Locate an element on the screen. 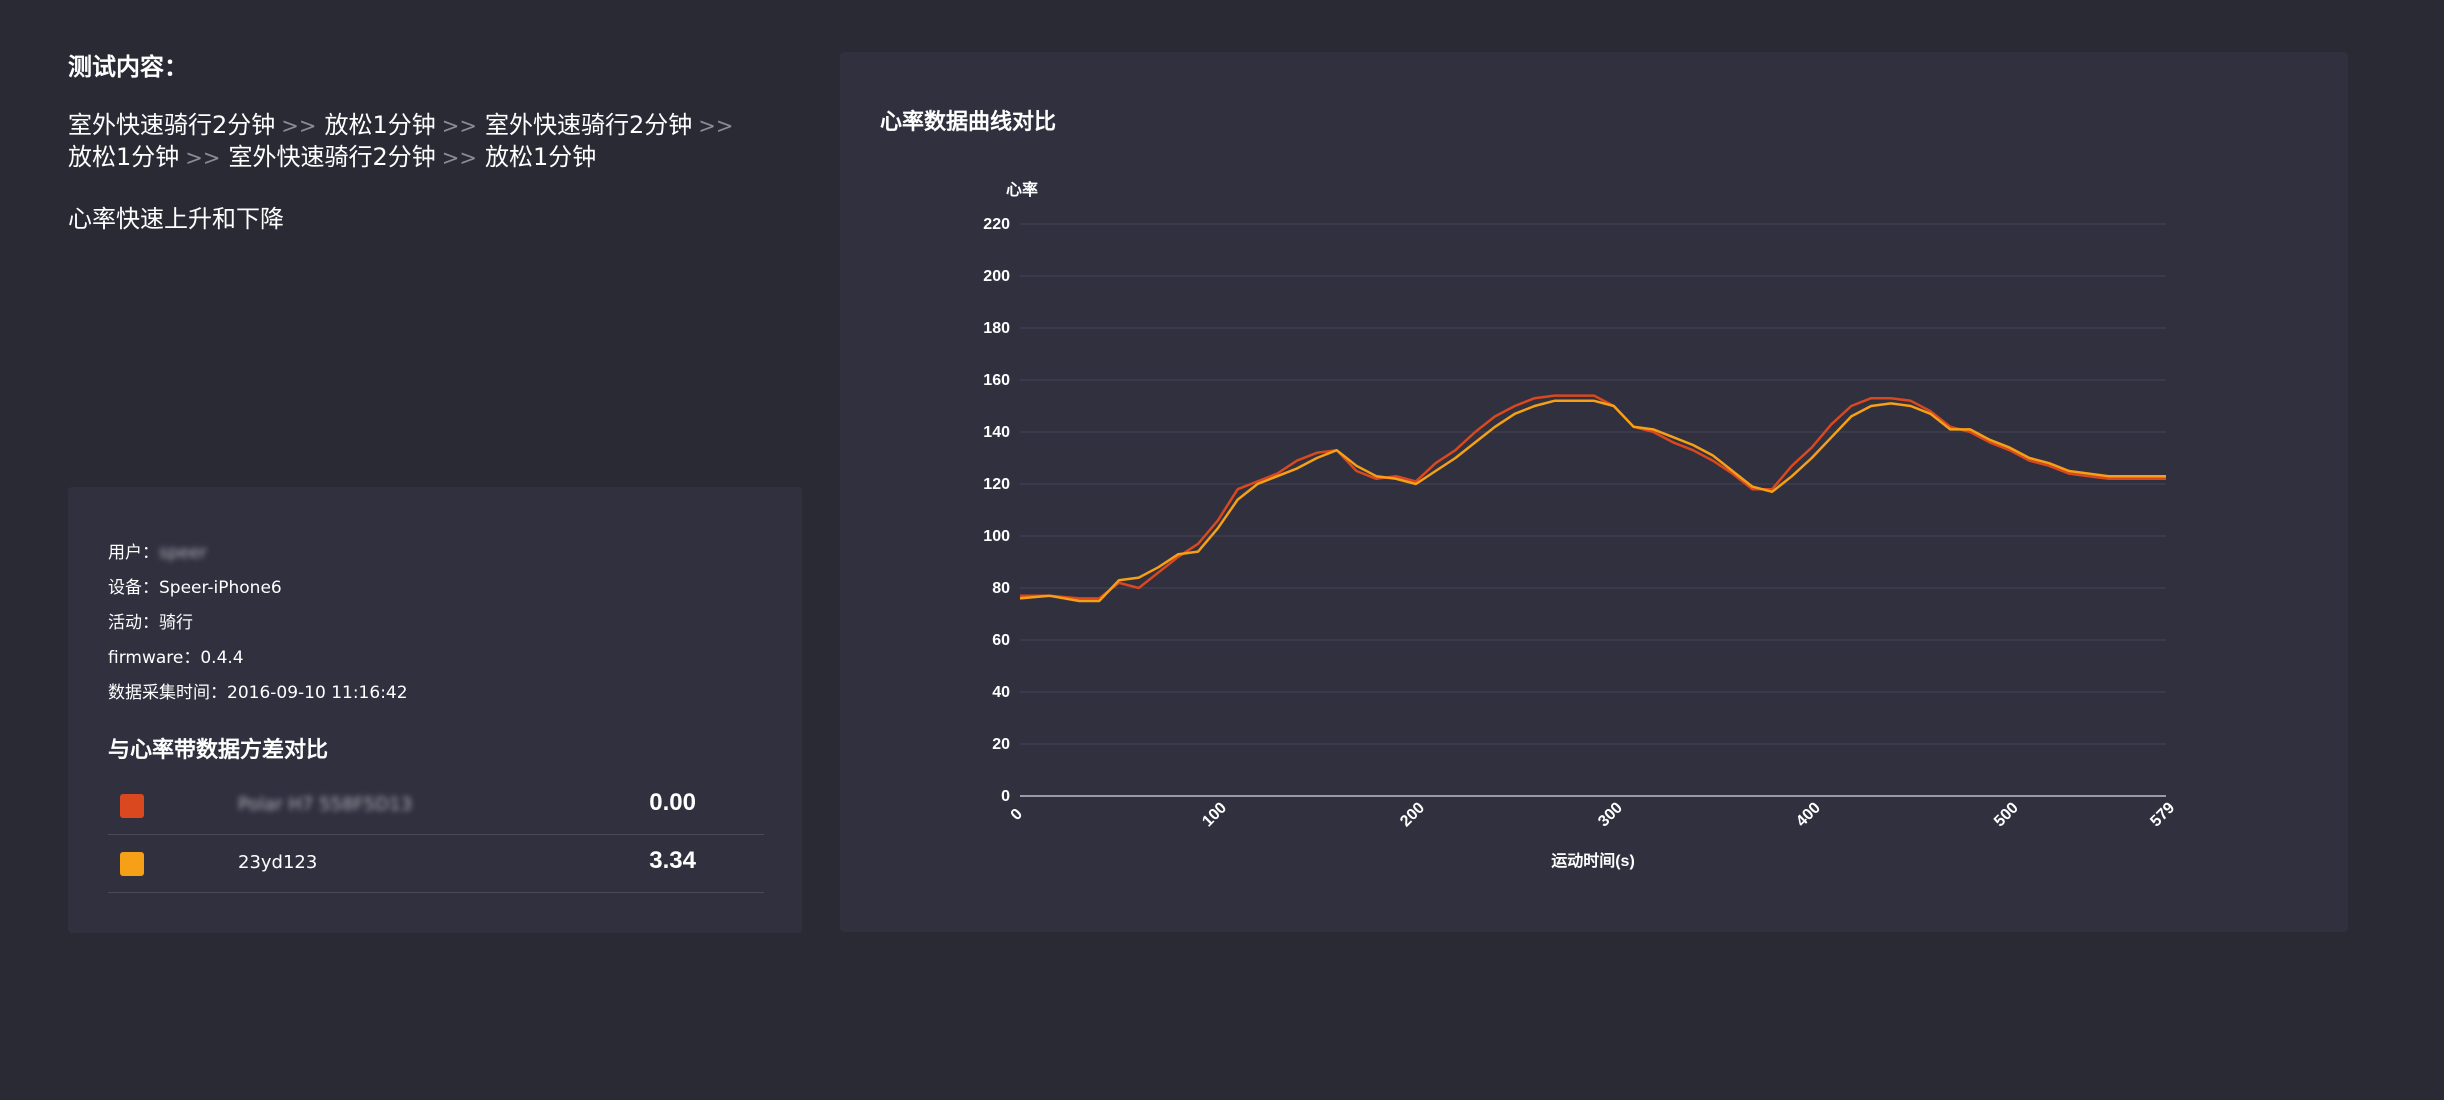 This screenshot has width=2444, height=1100. y-tick-label: 160 is located at coordinates (996, 380).